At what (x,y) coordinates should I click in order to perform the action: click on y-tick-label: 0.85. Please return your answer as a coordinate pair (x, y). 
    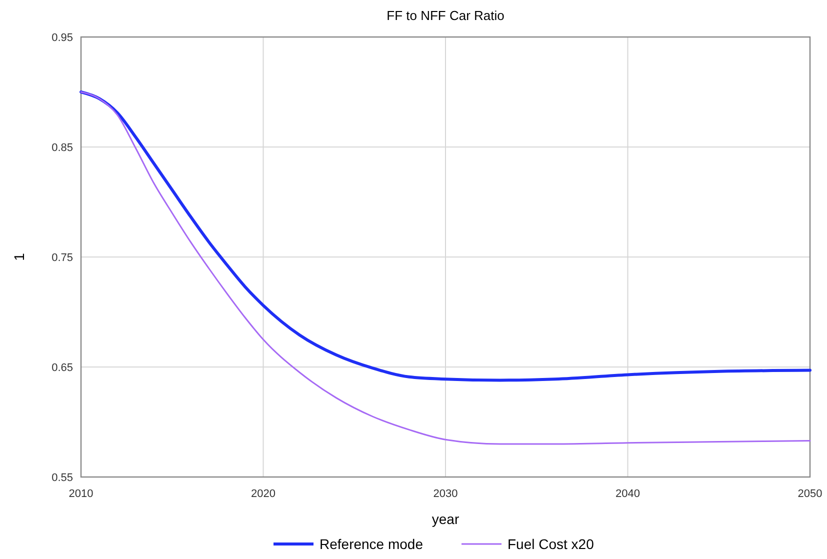
    Looking at the image, I should click on (62, 148).